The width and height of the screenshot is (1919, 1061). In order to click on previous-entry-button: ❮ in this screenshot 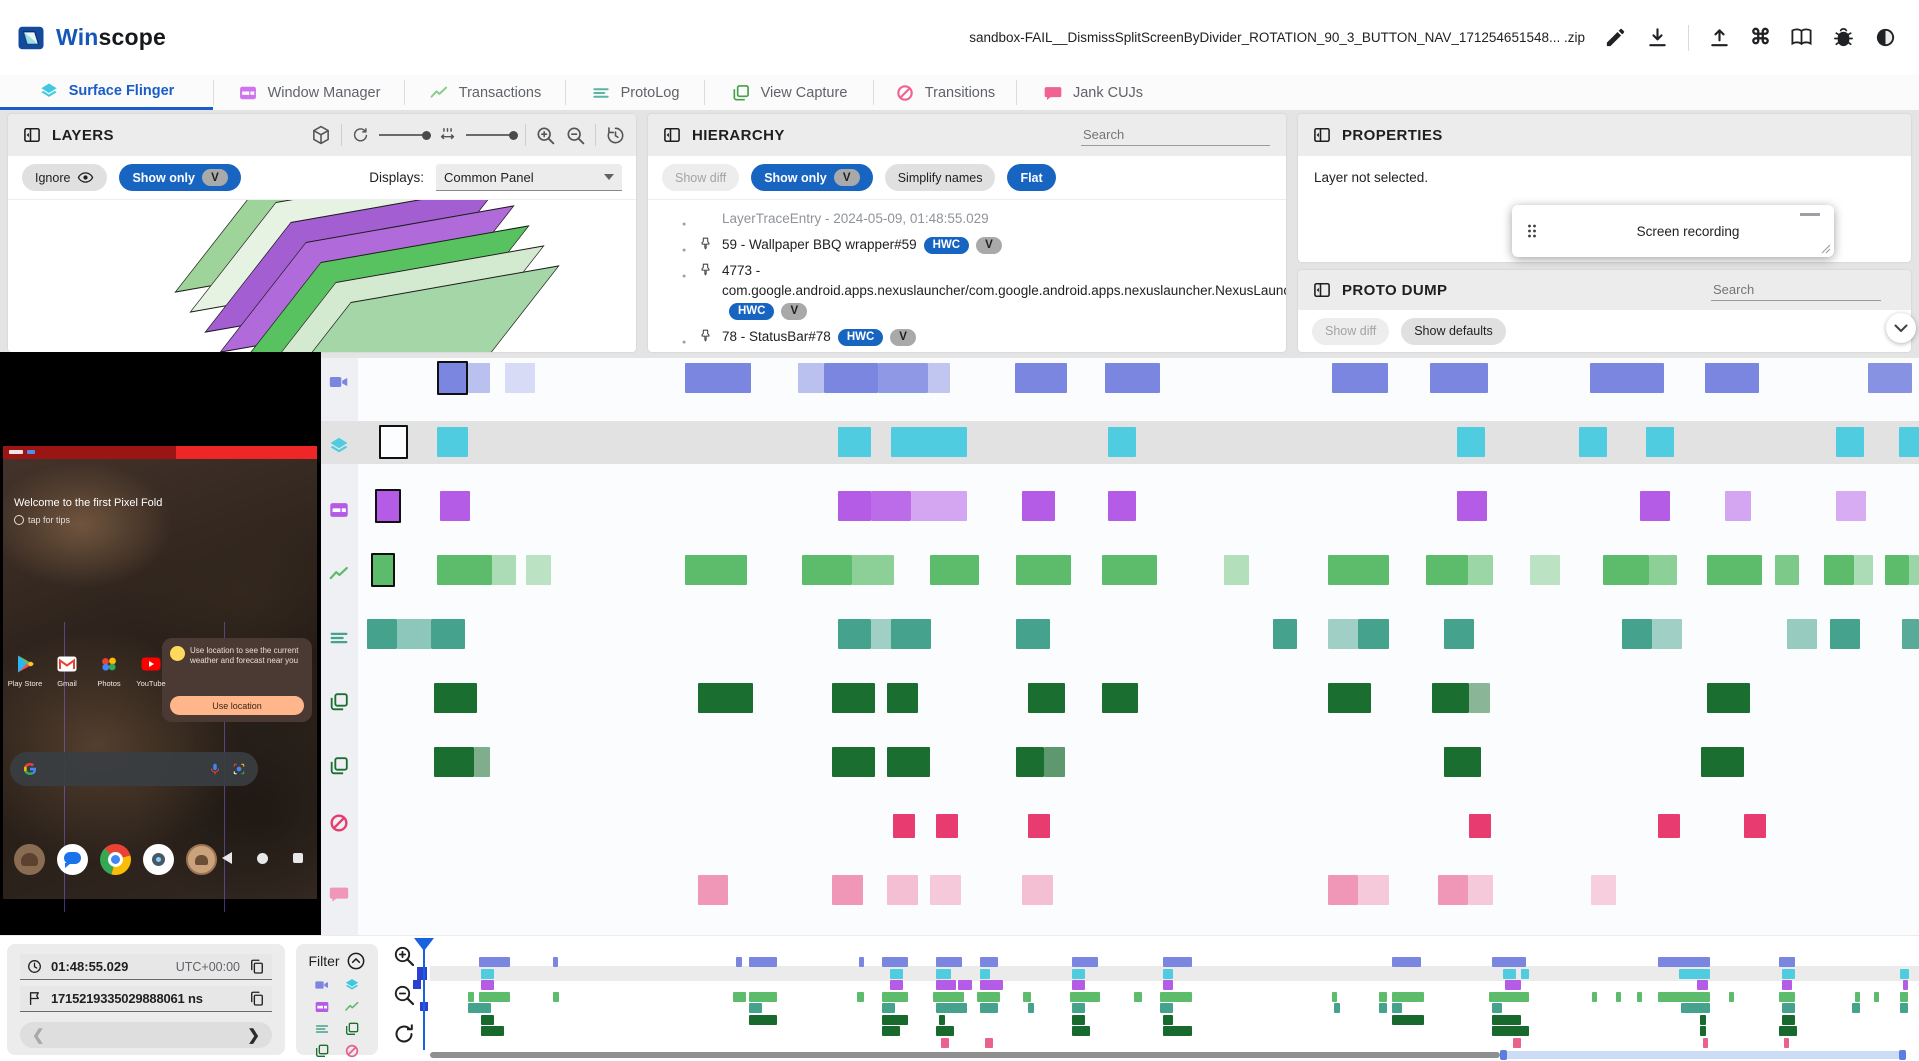, I will do `click(38, 1035)`.